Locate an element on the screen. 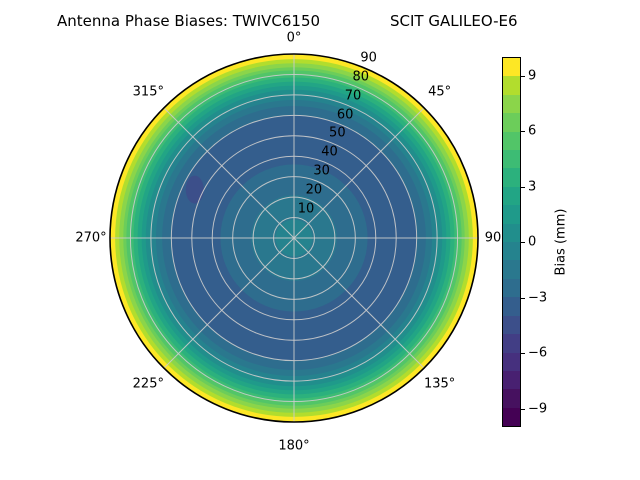  colorbar-axis-label: Bias (mm) is located at coordinates (561, 242).